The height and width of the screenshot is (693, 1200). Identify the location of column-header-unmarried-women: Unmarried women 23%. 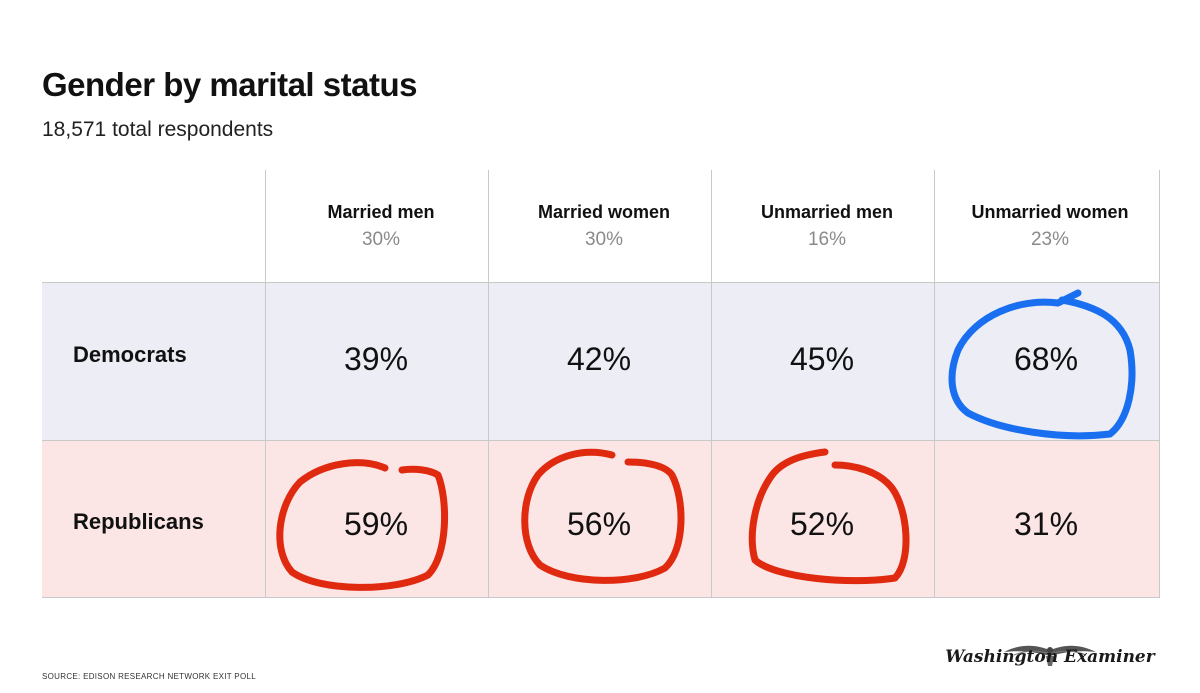
(1050, 226).